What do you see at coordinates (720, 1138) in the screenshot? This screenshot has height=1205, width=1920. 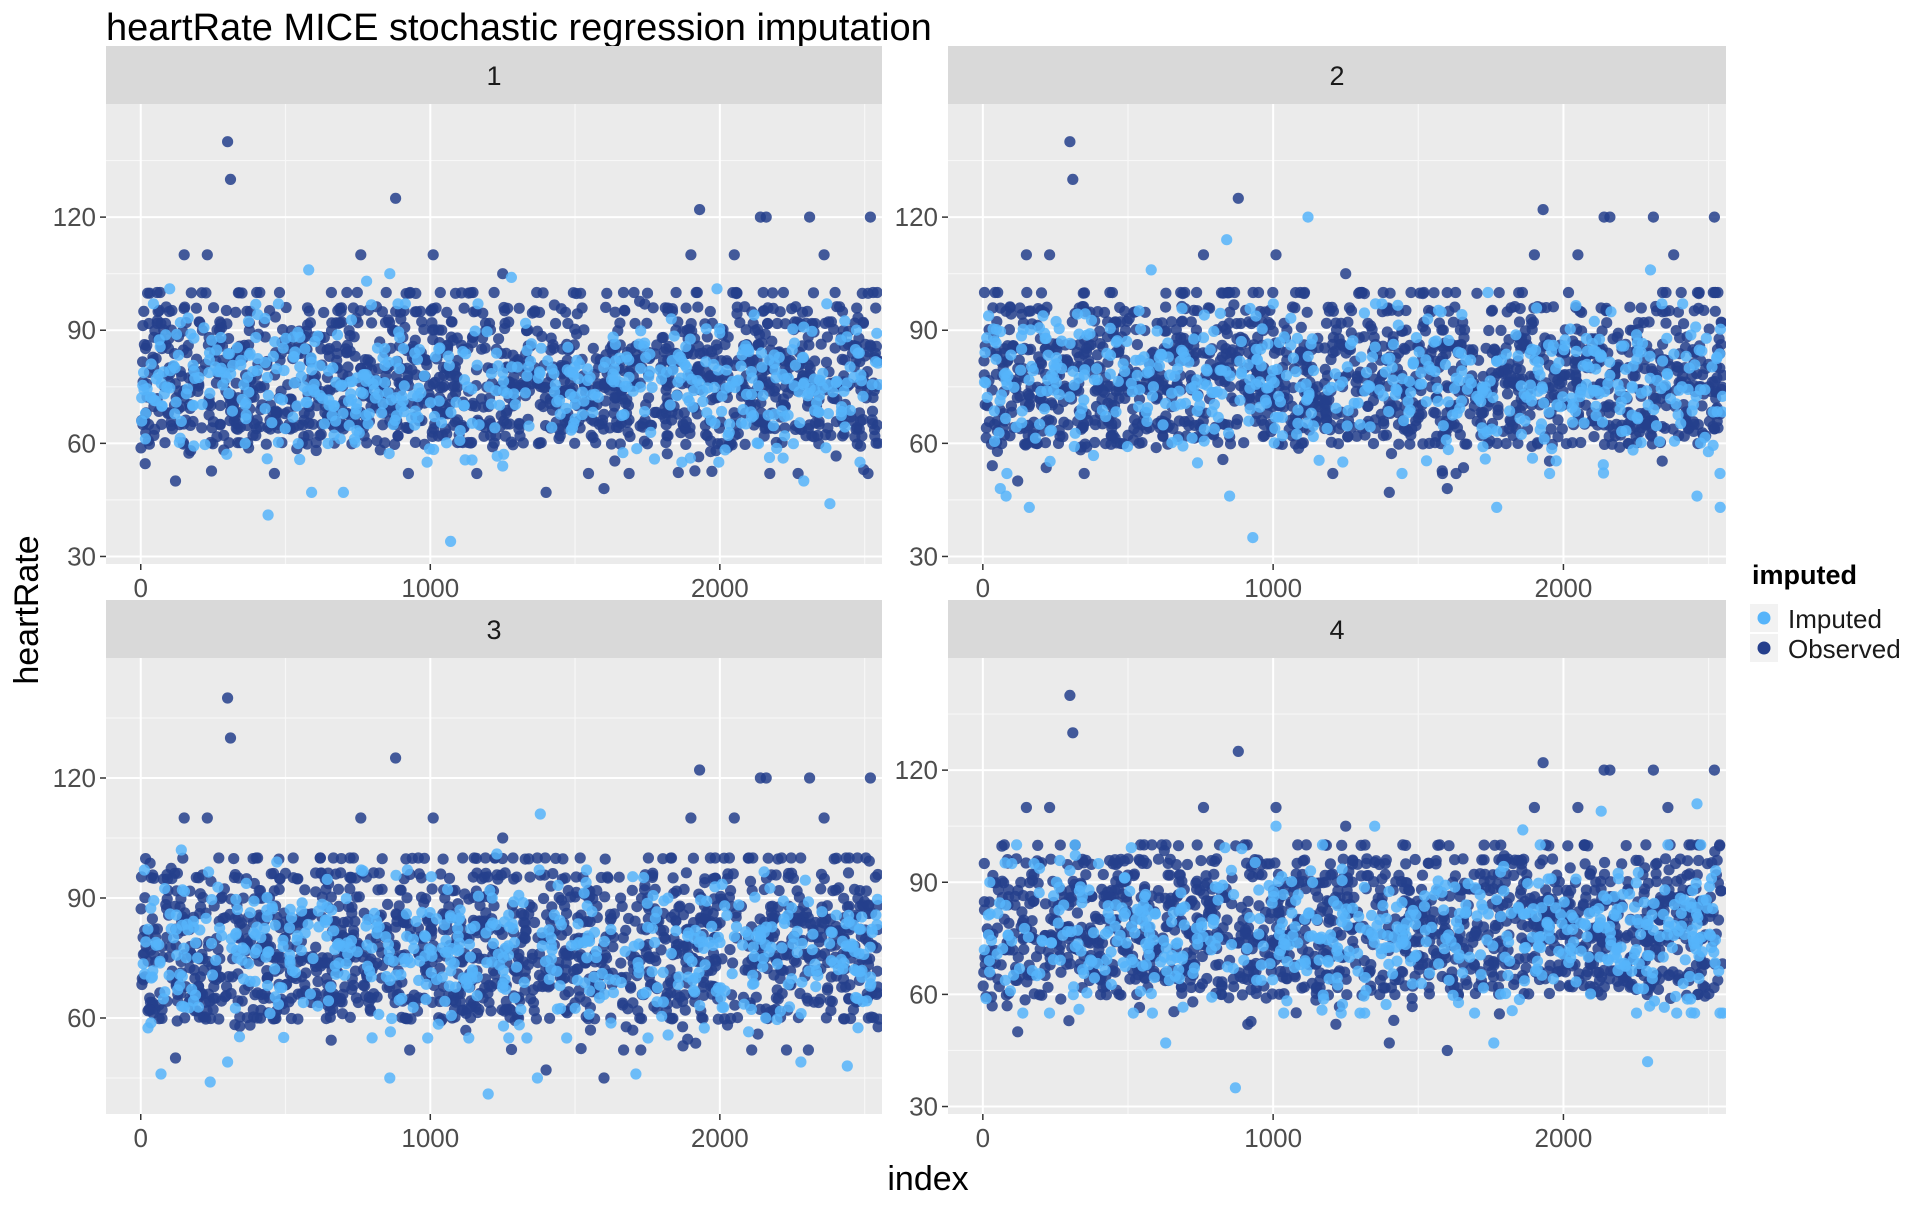 I see `x-tick-label: 2000` at bounding box center [720, 1138].